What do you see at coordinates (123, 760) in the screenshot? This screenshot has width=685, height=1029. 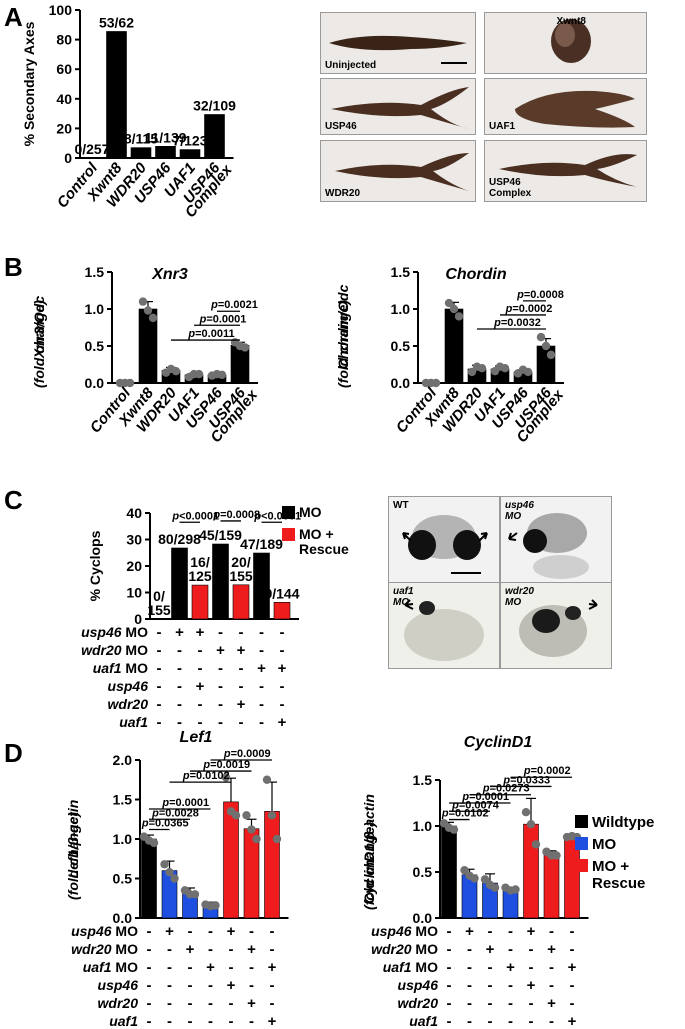 I see `y-tick-label: 2.0` at bounding box center [123, 760].